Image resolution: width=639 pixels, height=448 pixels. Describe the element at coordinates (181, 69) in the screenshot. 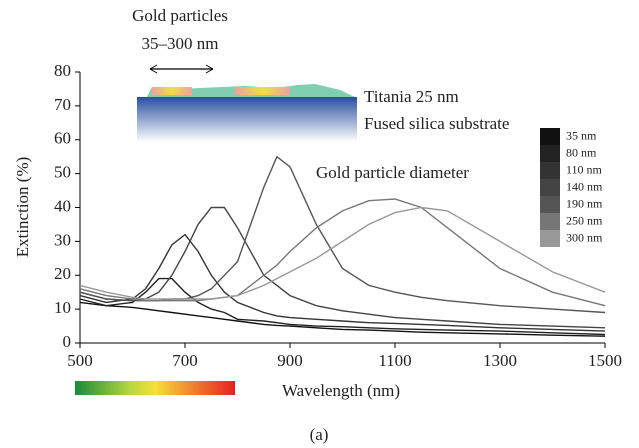

I see `arrow-heads` at that location.